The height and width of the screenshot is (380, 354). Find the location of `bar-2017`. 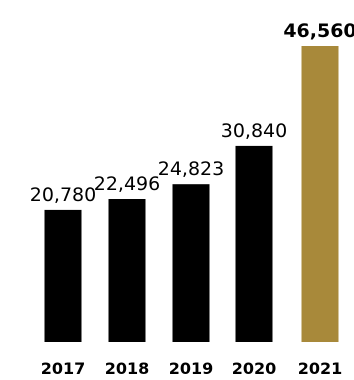

bar-2017 is located at coordinates (63, 275).